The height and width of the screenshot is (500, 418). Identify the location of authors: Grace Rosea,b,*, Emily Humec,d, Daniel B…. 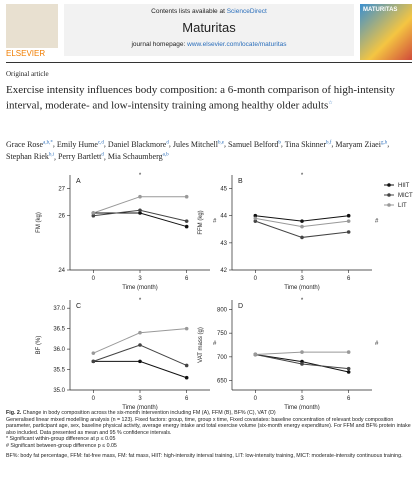
(198, 150).